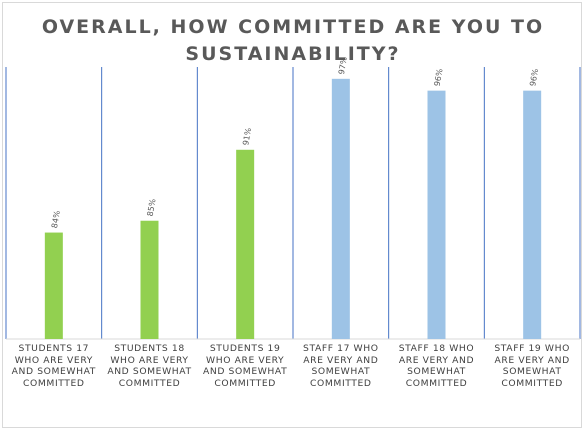 The image size is (586, 432). I want to click on x-tick-label-2-line-1: STUDENTS 18, so click(149, 348).